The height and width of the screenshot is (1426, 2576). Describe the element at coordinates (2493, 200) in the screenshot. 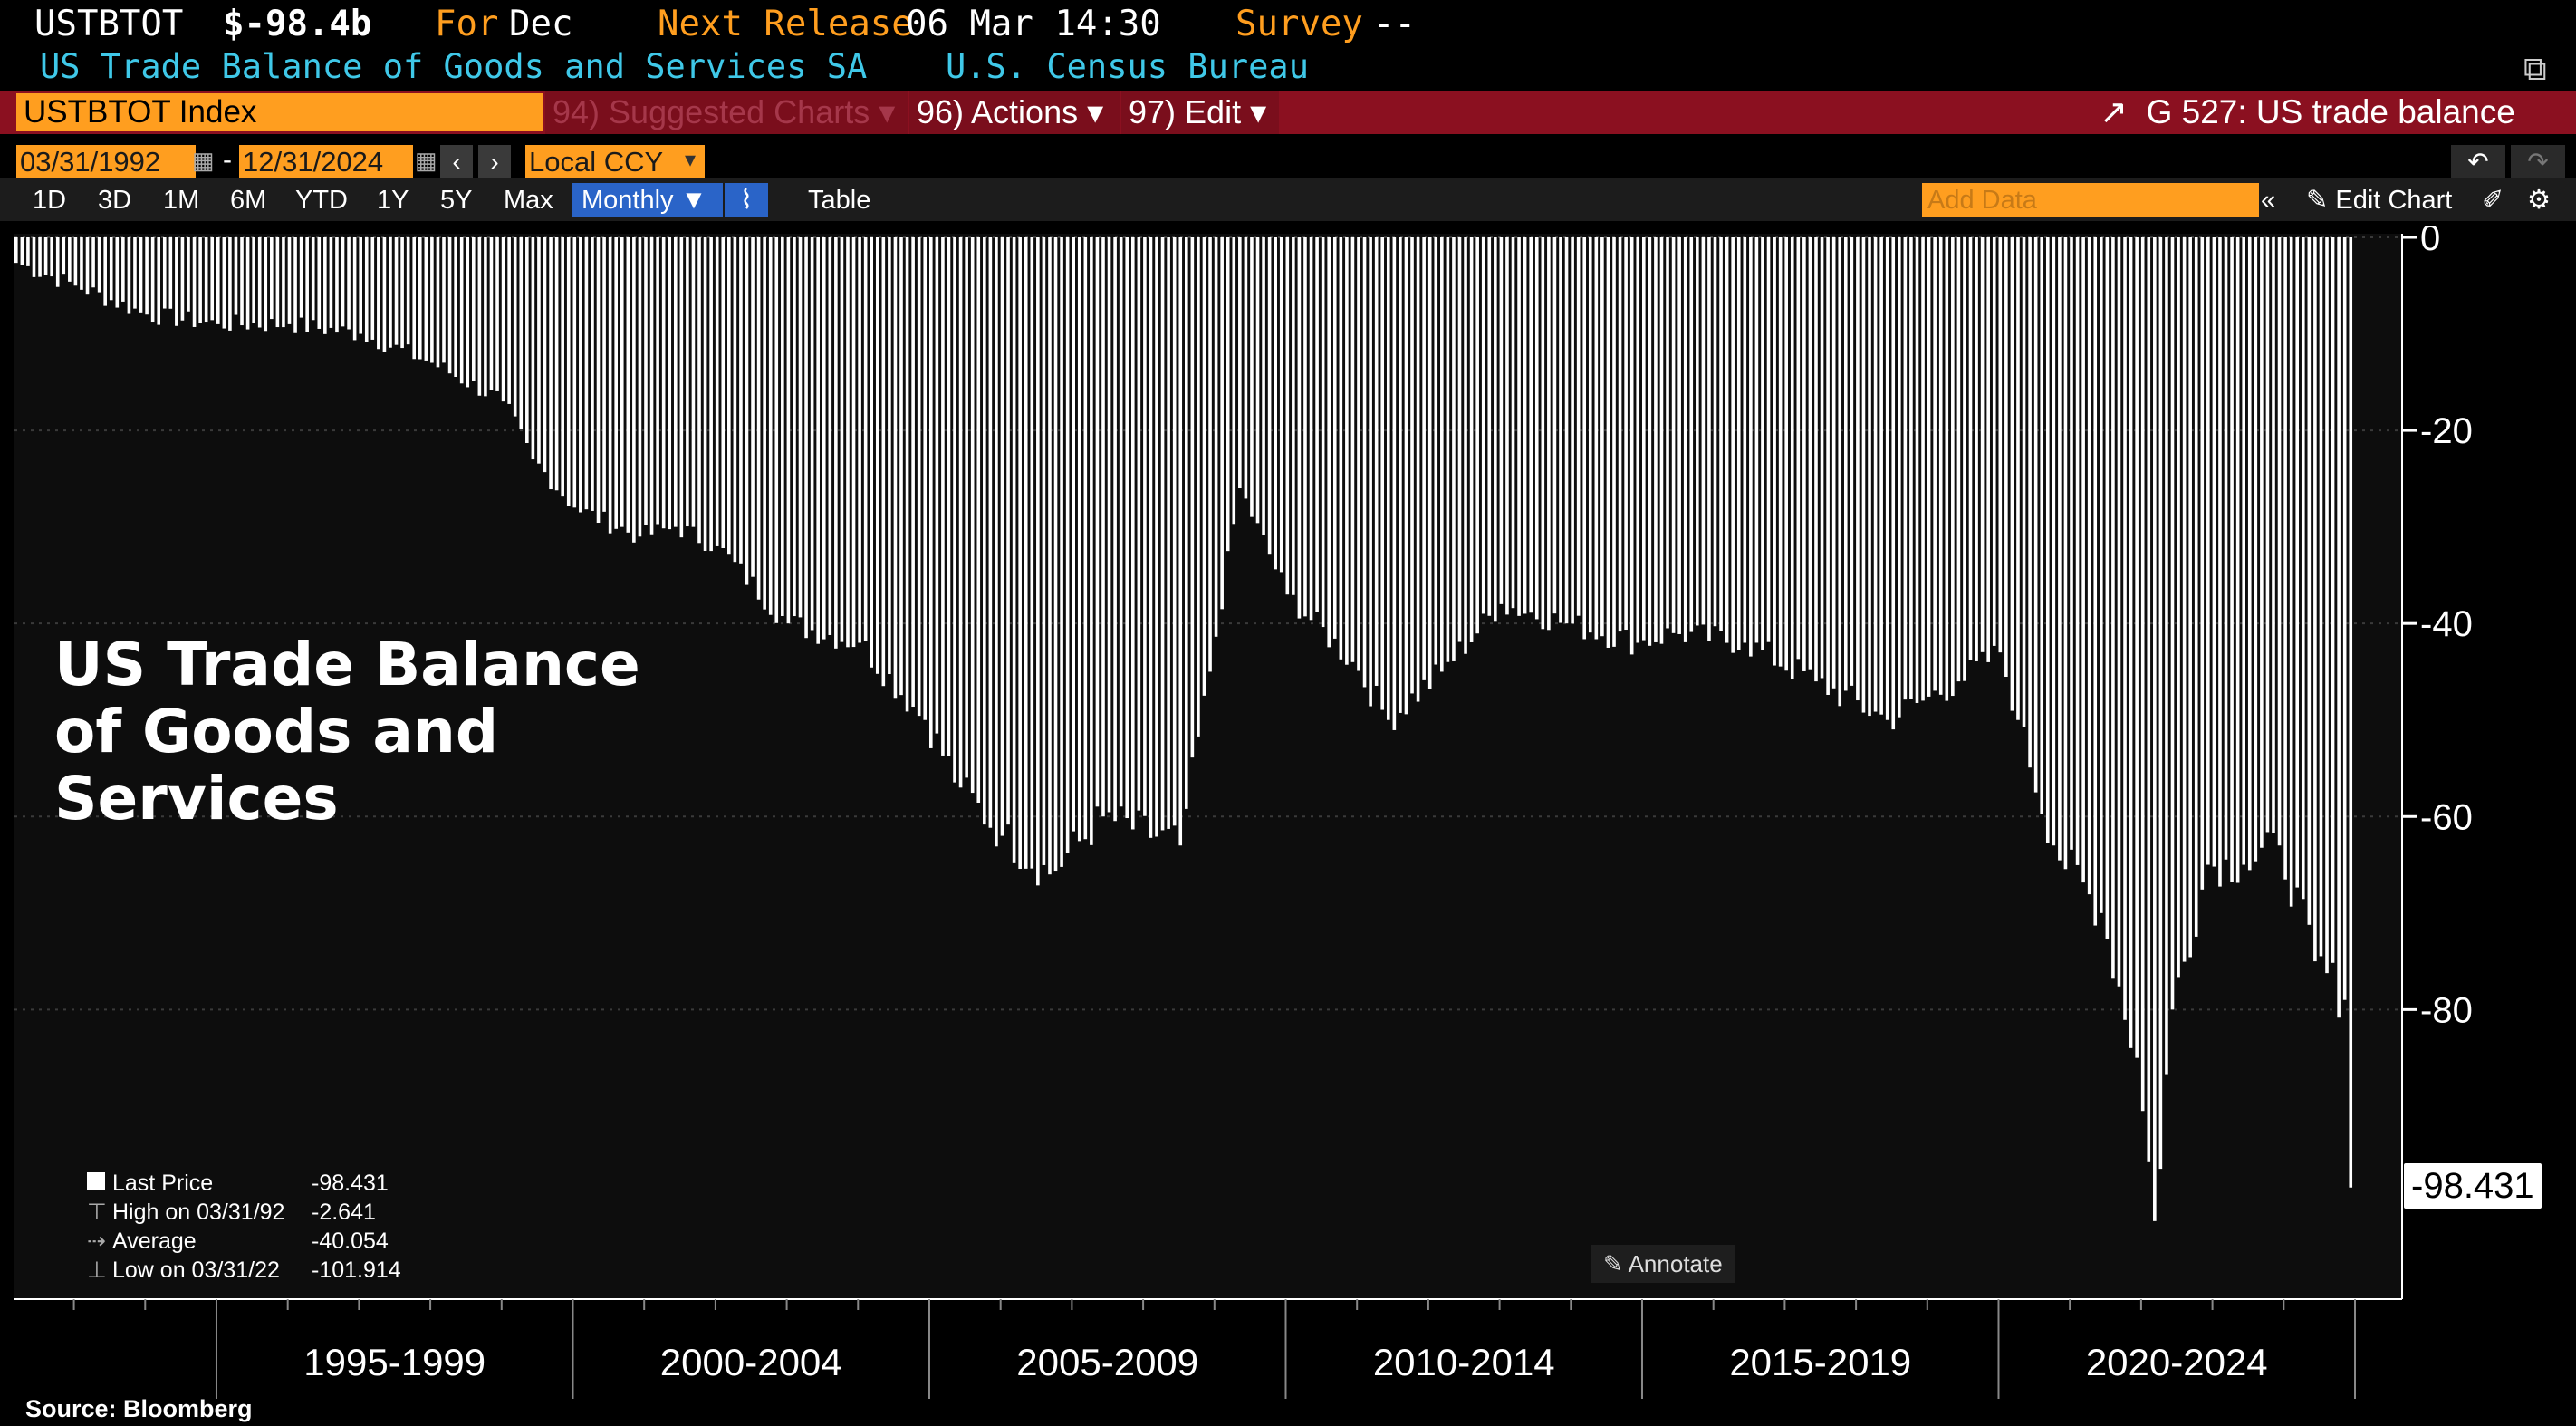

I see `draw-icon: ✐` at that location.